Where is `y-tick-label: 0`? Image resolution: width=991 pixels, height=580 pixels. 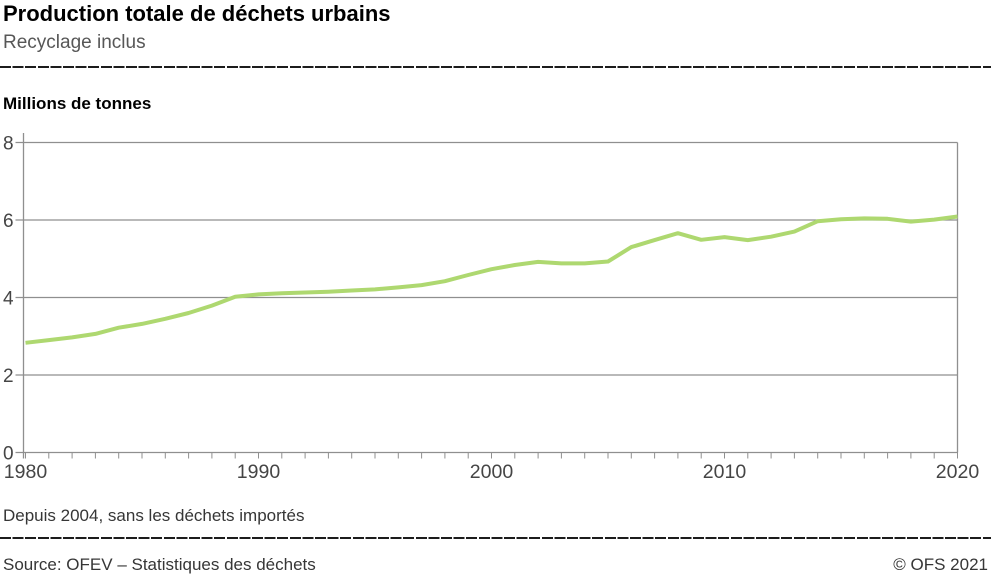
y-tick-label: 0 is located at coordinates (8, 454).